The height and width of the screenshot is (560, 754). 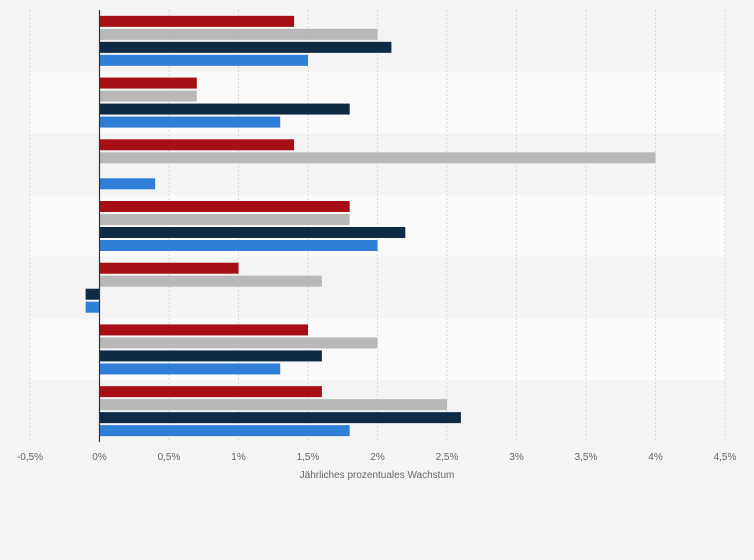 I want to click on x-tick-label: 3%, so click(x=516, y=457).